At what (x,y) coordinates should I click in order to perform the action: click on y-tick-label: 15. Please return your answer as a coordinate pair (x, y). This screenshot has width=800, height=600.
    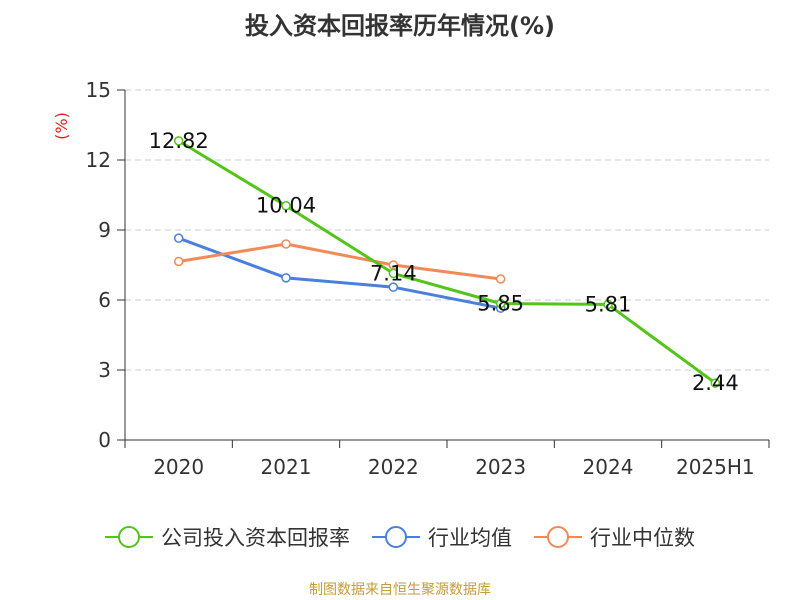
    Looking at the image, I should click on (98, 90).